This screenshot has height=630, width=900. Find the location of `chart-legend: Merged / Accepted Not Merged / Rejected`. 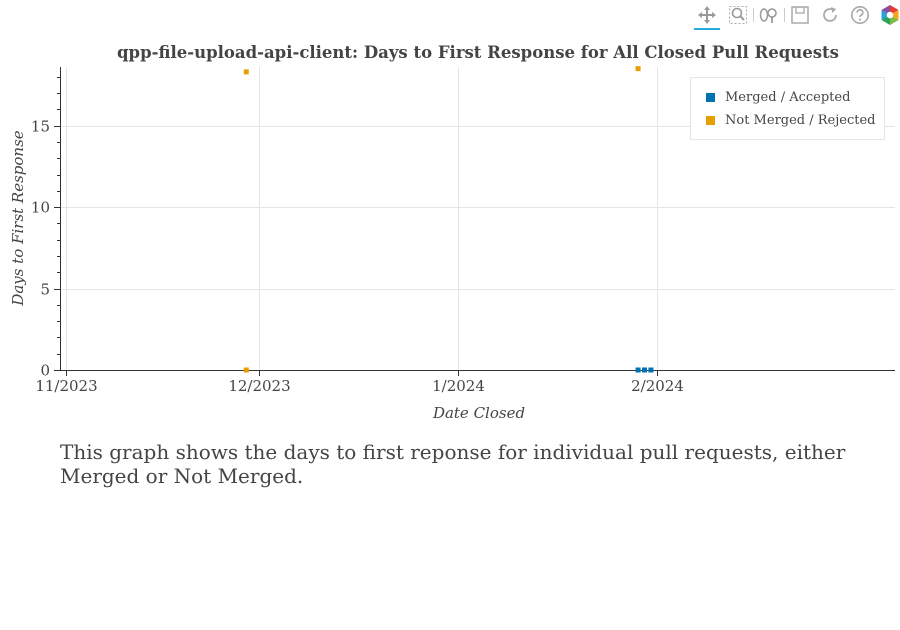

chart-legend: Merged / Accepted Not Merged / Rejected is located at coordinates (787, 108).